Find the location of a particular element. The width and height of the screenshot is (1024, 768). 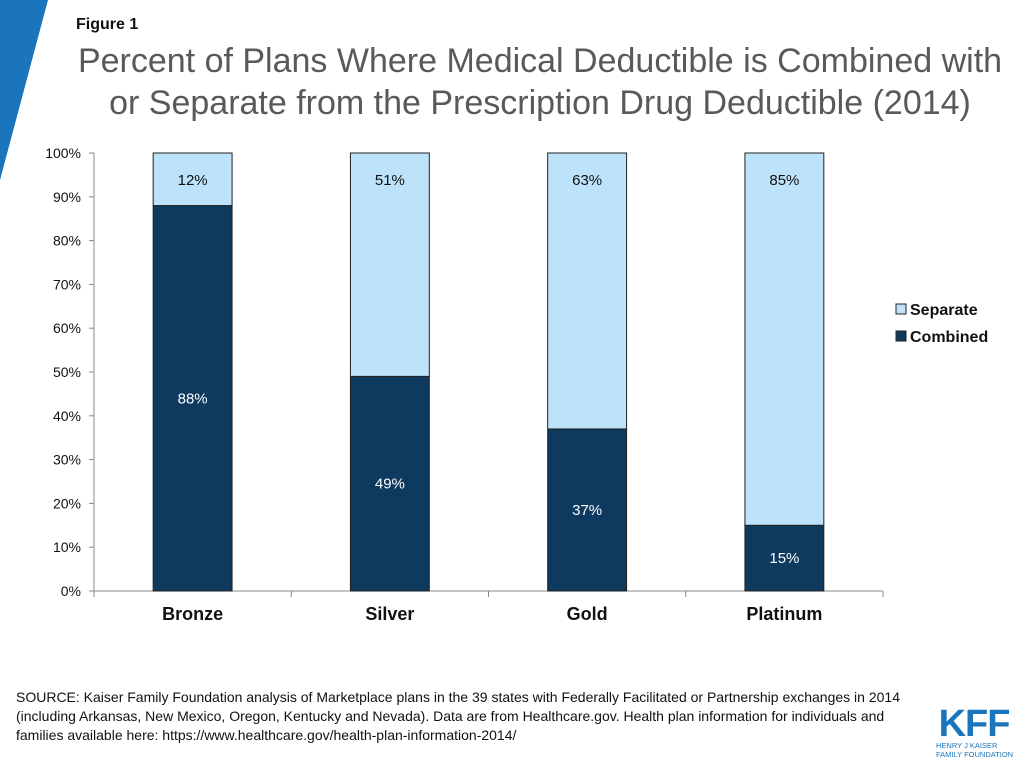

data-label-combined-silver: 49% is located at coordinates (390, 484).